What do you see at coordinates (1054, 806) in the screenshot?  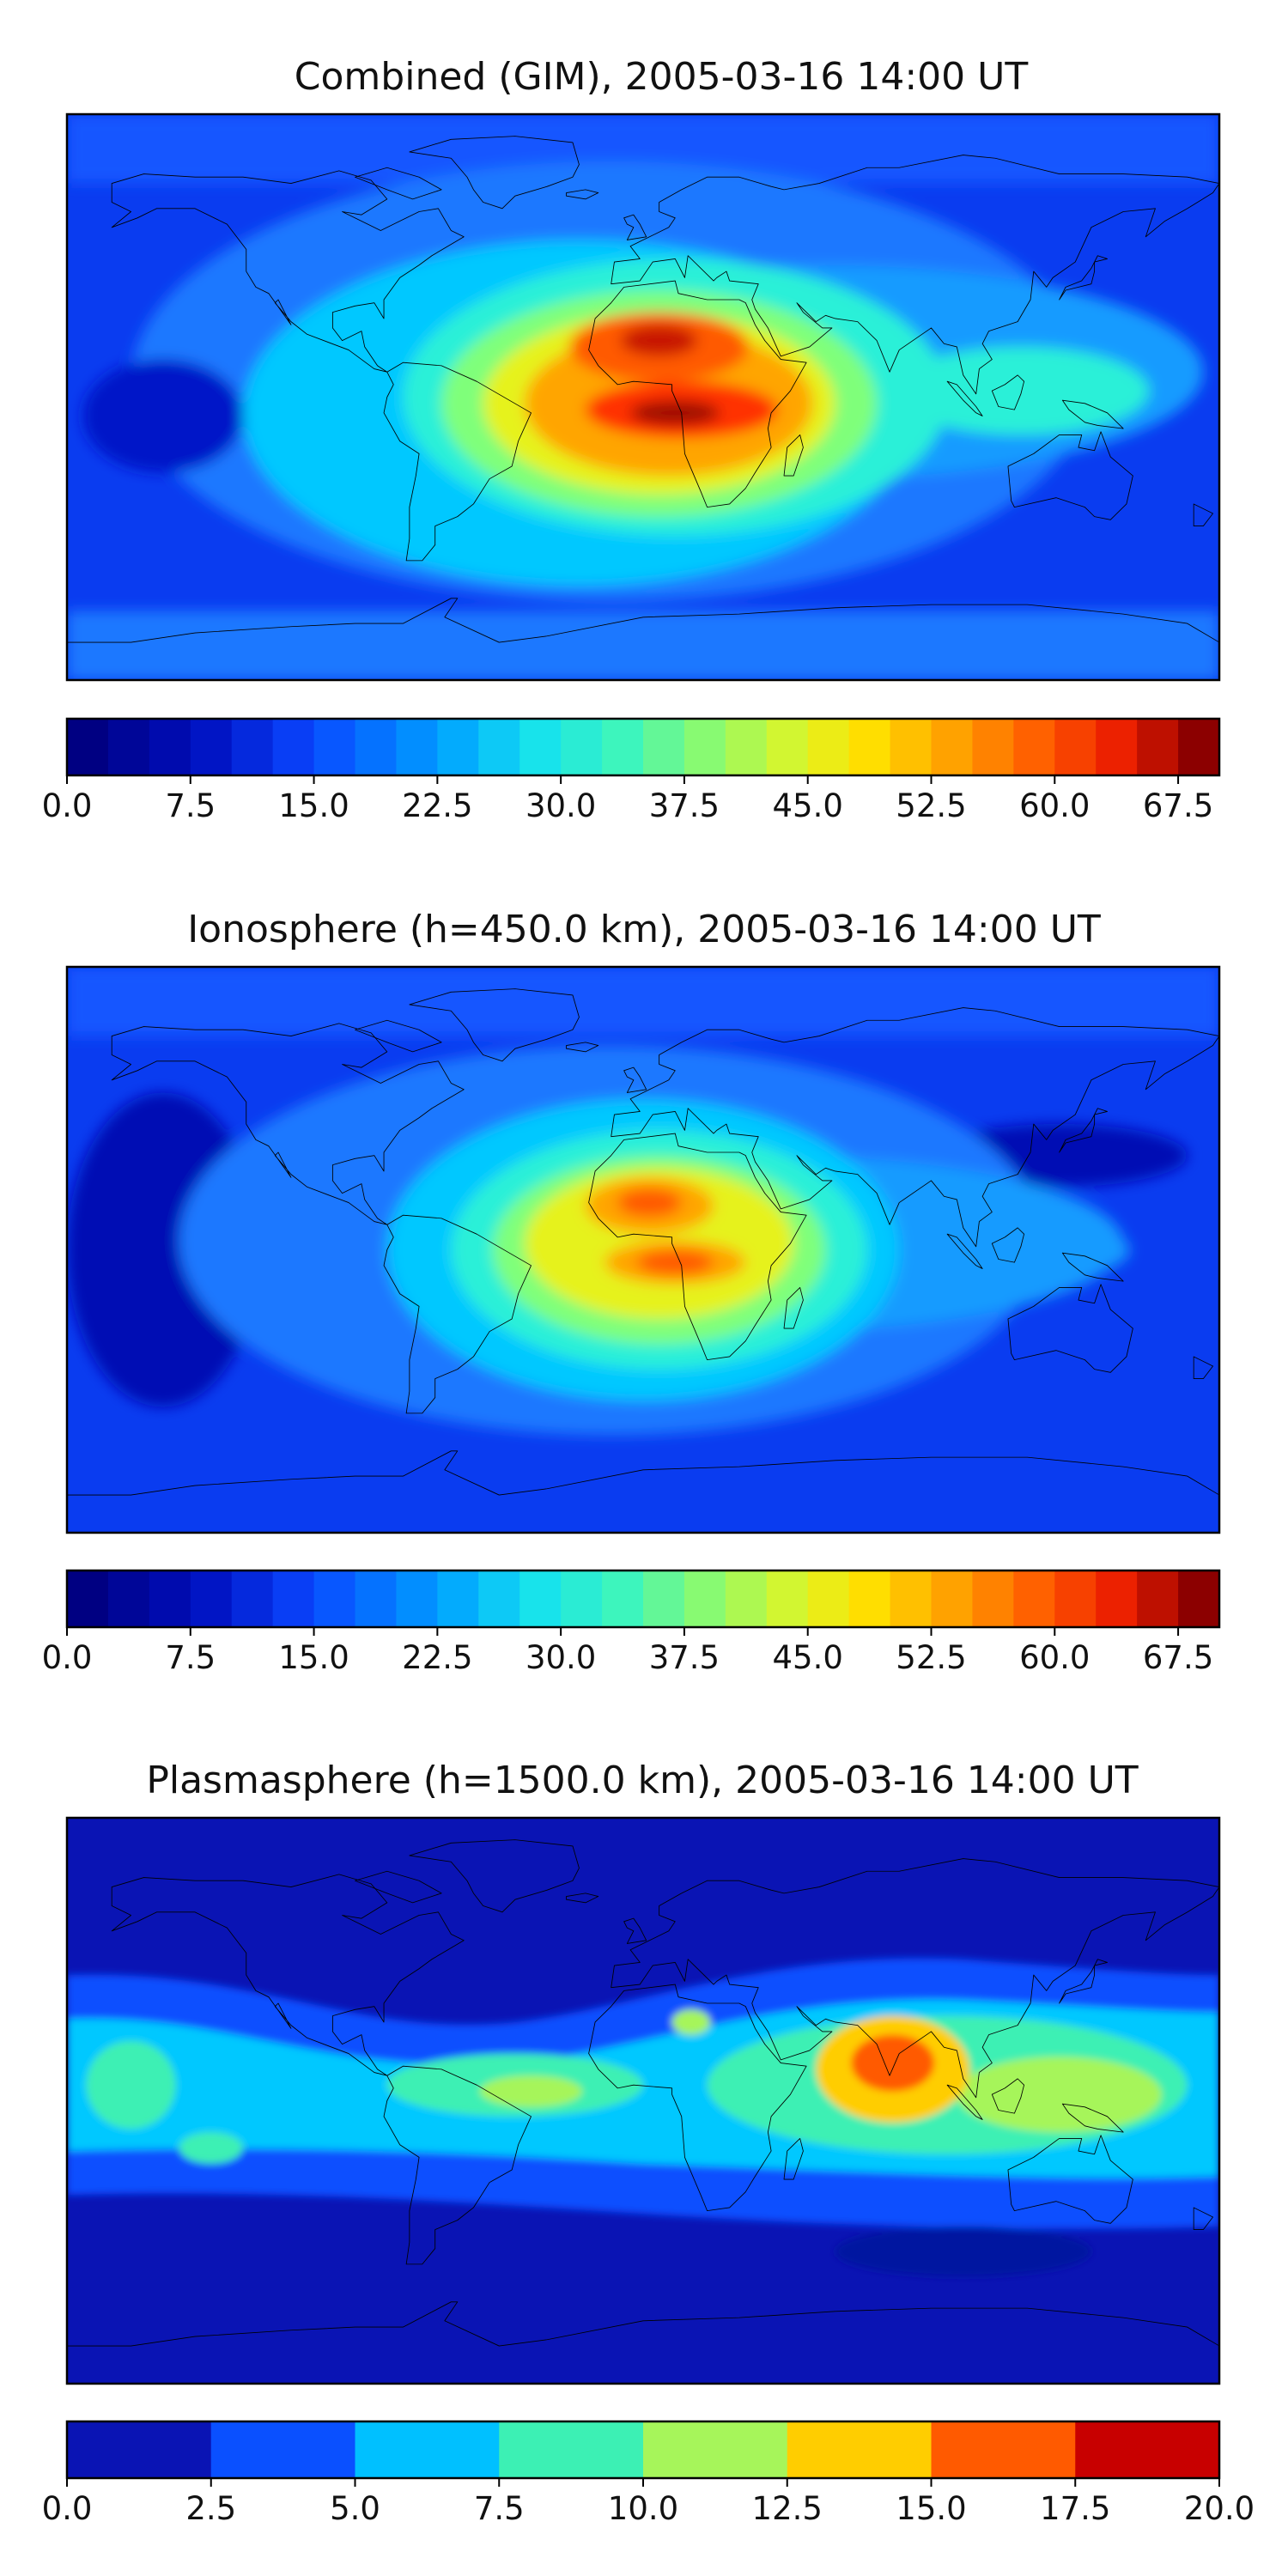 I see `colorbar-tick-label: 60.0` at bounding box center [1054, 806].